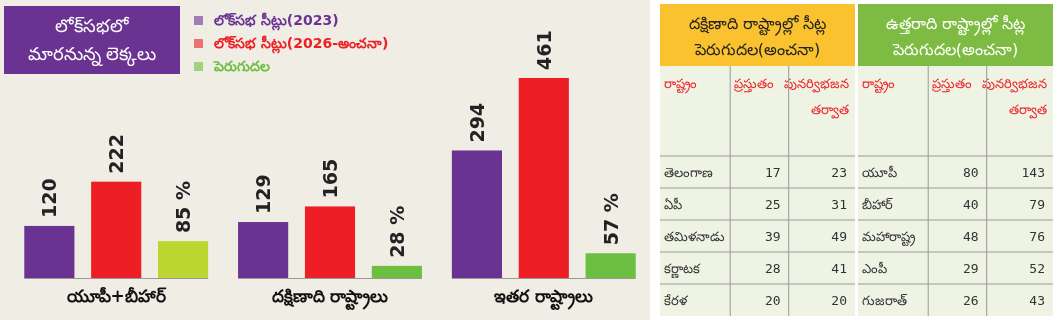 The height and width of the screenshot is (320, 1060). What do you see at coordinates (874, 268) in the screenshot?
I see `text: ఎంపీ` at bounding box center [874, 268].